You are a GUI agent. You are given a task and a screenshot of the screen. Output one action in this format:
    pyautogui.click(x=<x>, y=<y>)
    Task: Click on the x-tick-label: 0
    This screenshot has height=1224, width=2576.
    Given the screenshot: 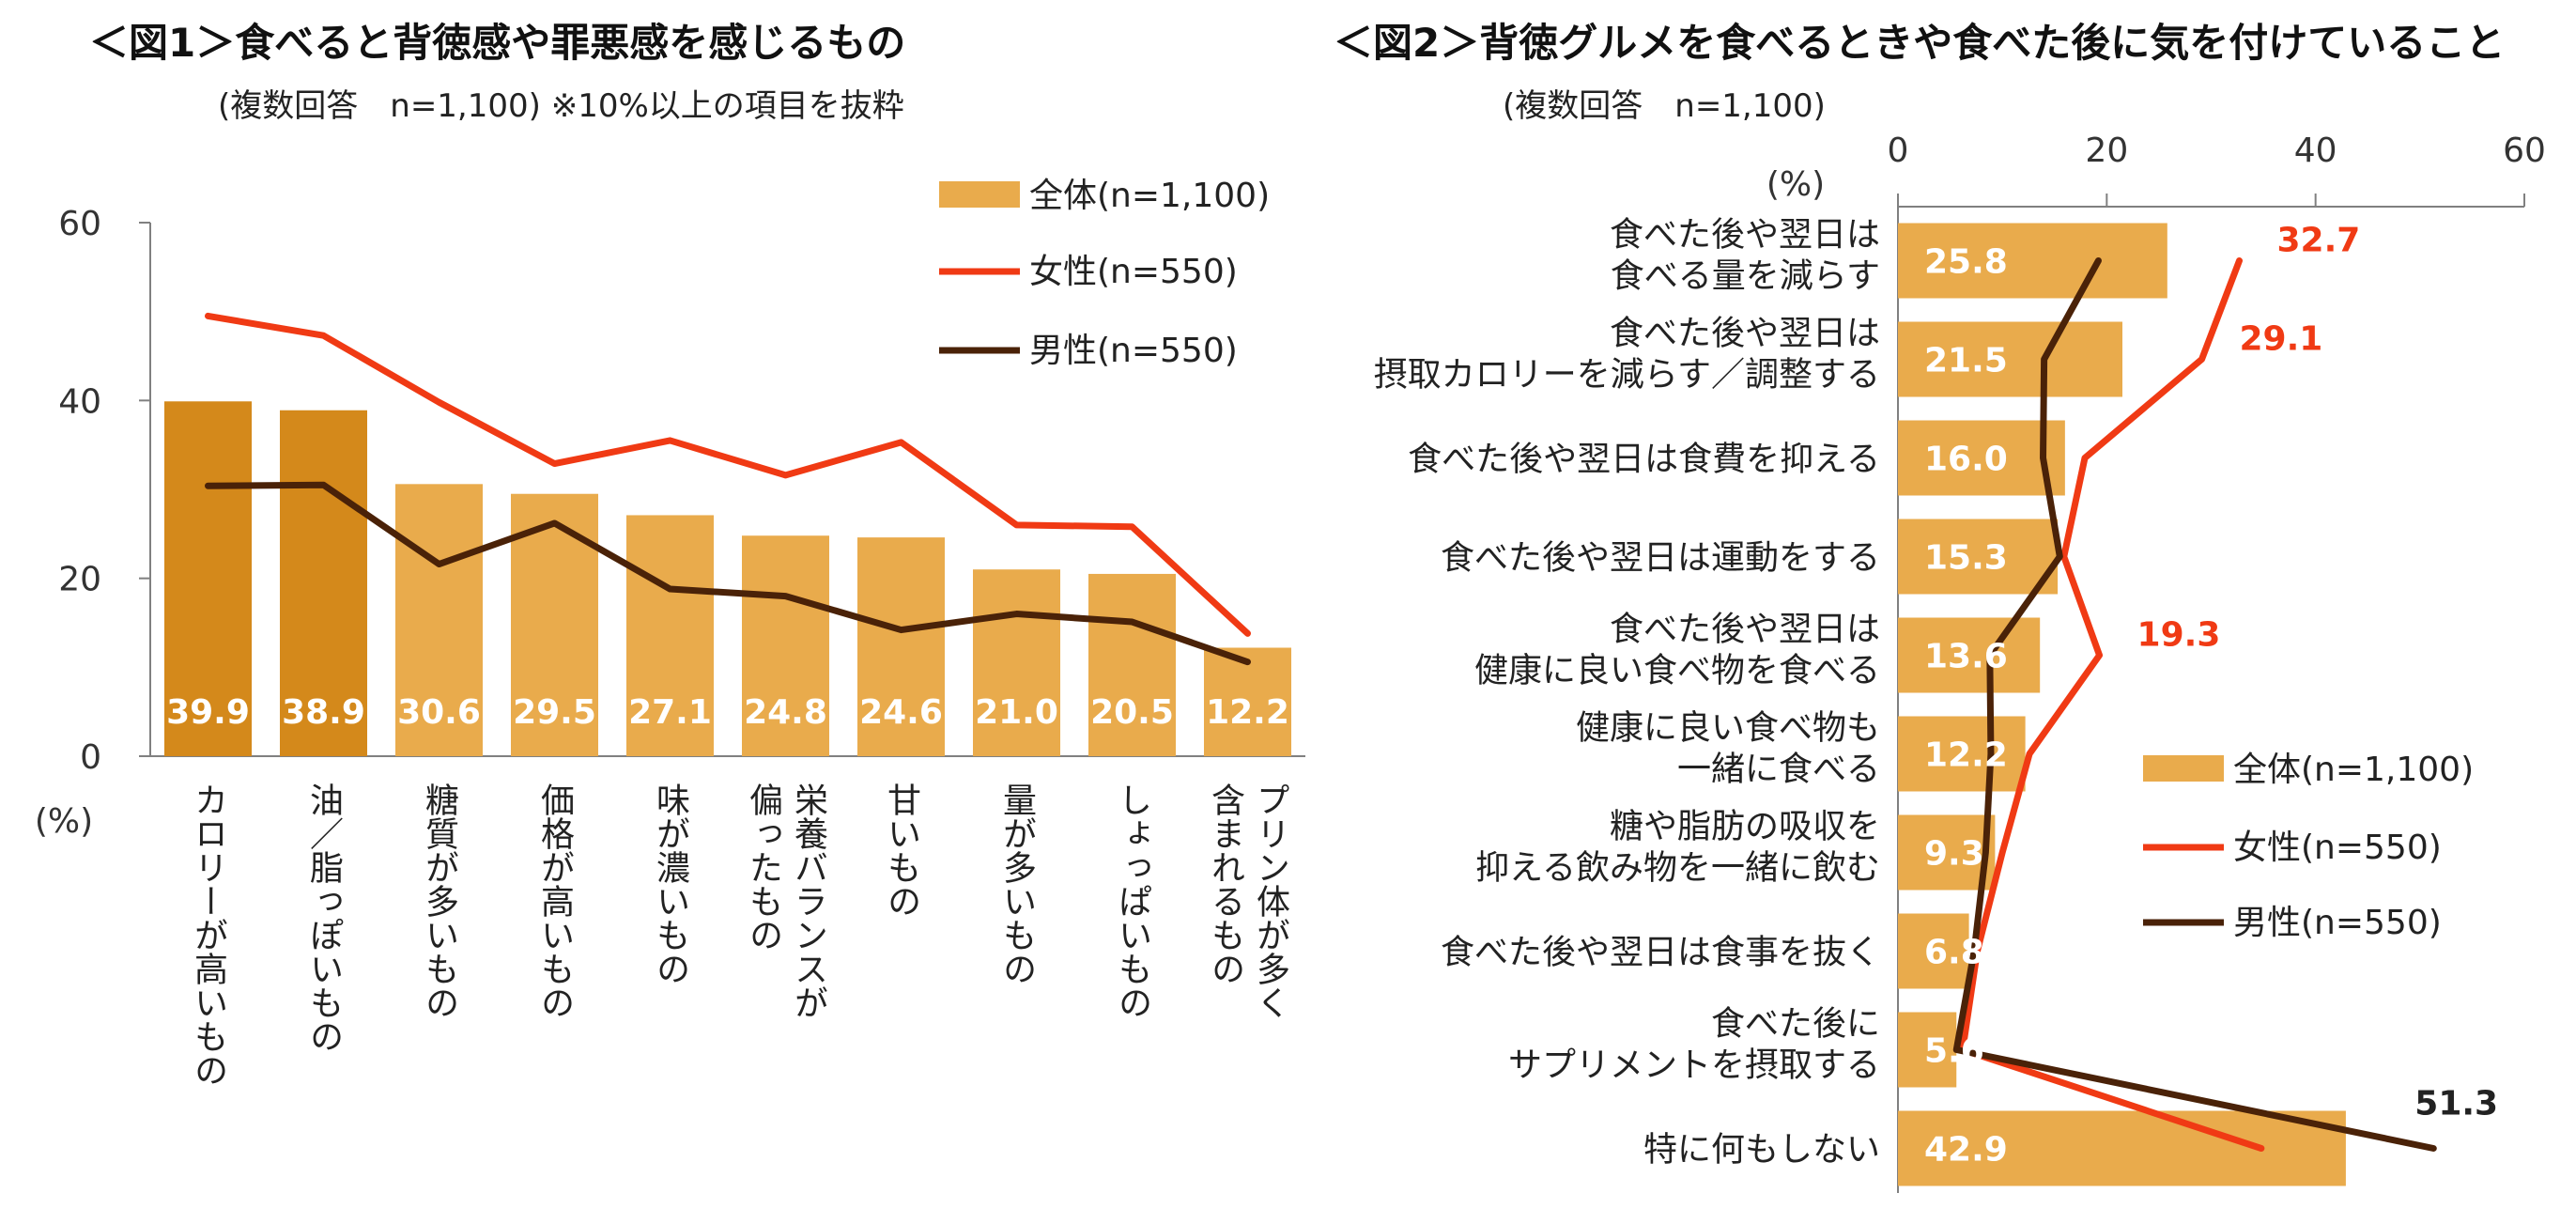 What is the action you would take?
    pyautogui.click(x=1898, y=151)
    